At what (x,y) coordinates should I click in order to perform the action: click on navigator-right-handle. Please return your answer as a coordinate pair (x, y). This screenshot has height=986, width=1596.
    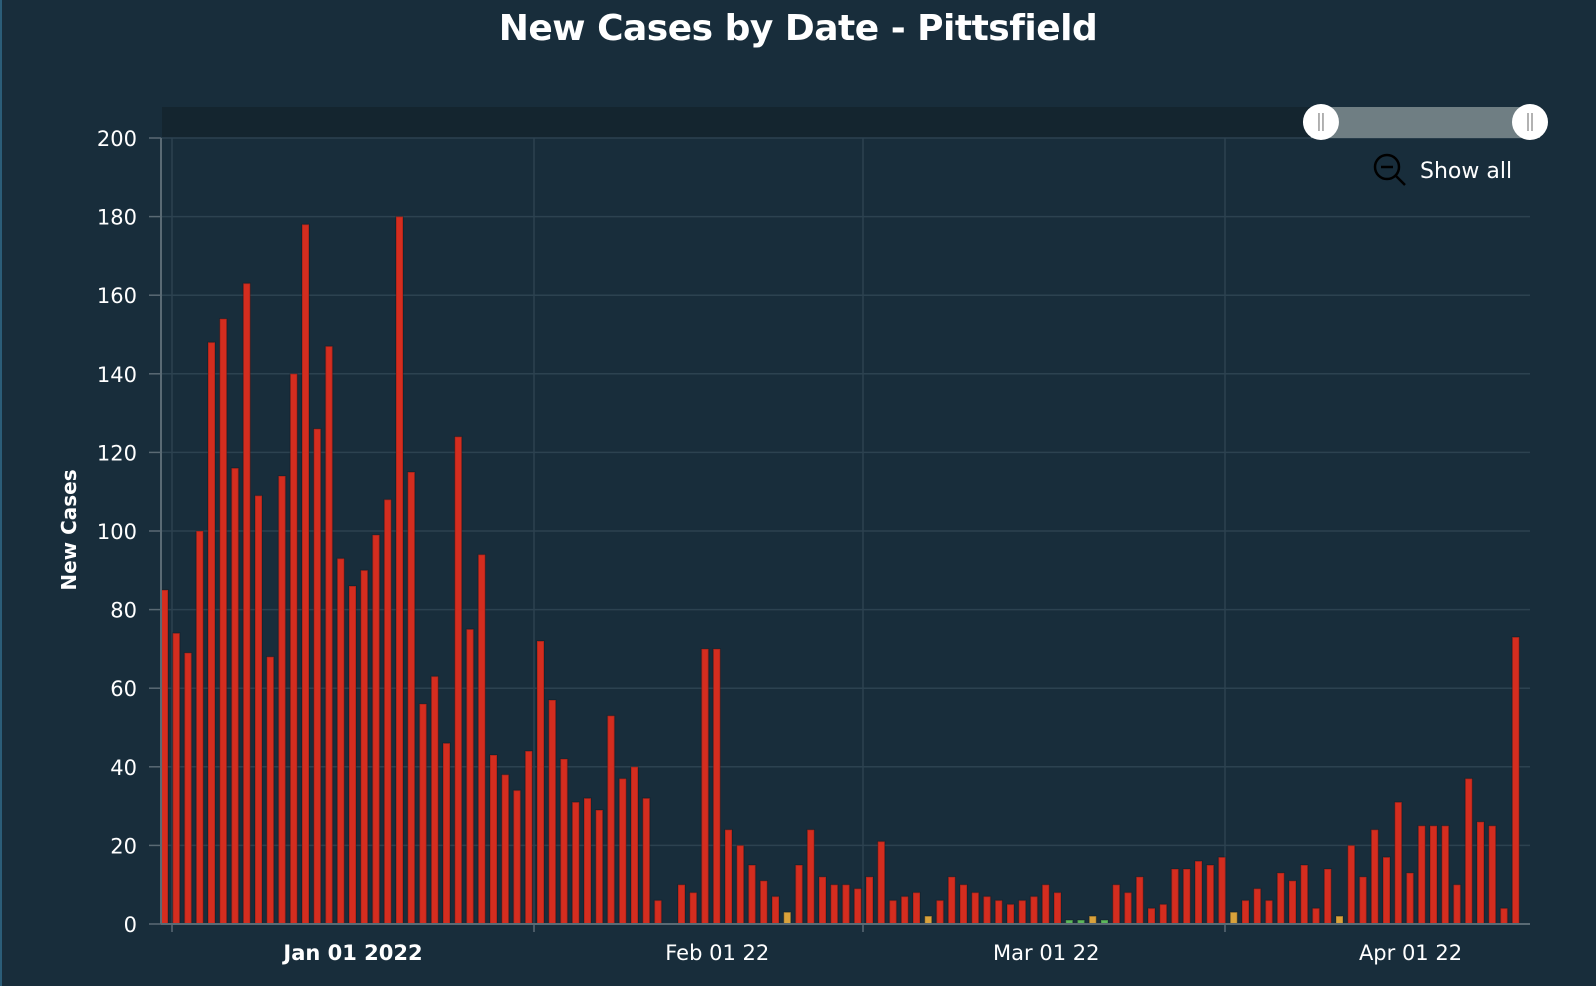
    Looking at the image, I should click on (1530, 122).